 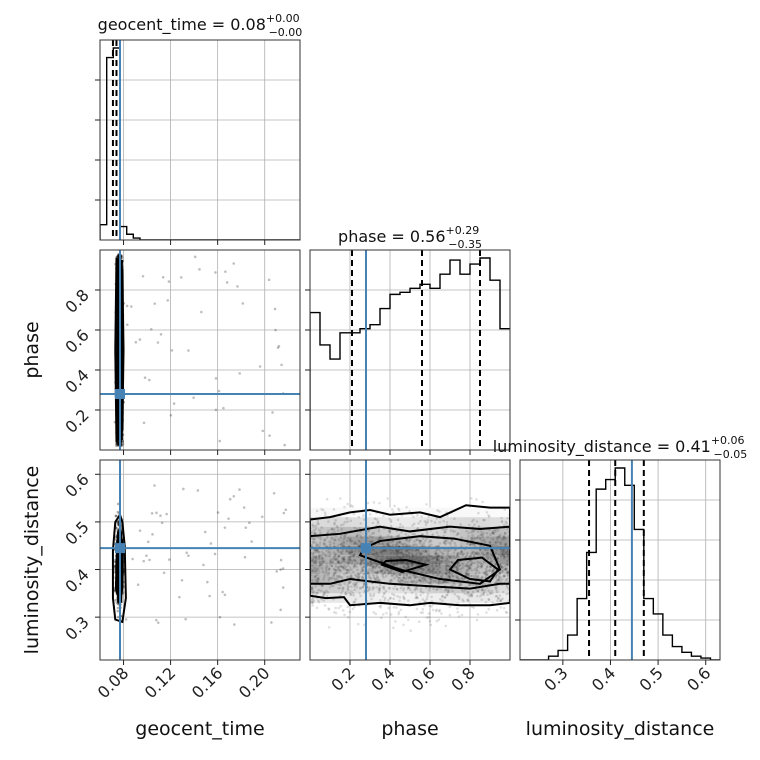 I want to click on panel-frame, so click(x=200, y=350).